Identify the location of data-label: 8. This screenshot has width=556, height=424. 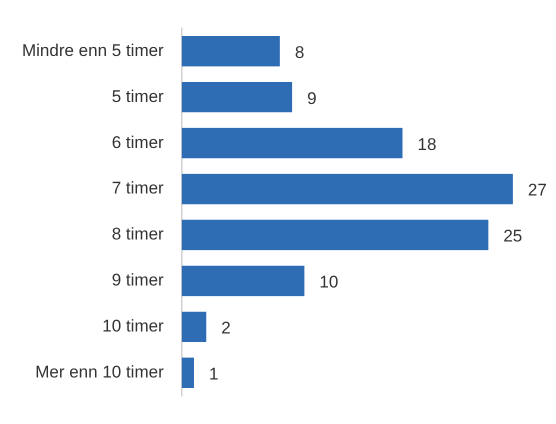
(299, 52).